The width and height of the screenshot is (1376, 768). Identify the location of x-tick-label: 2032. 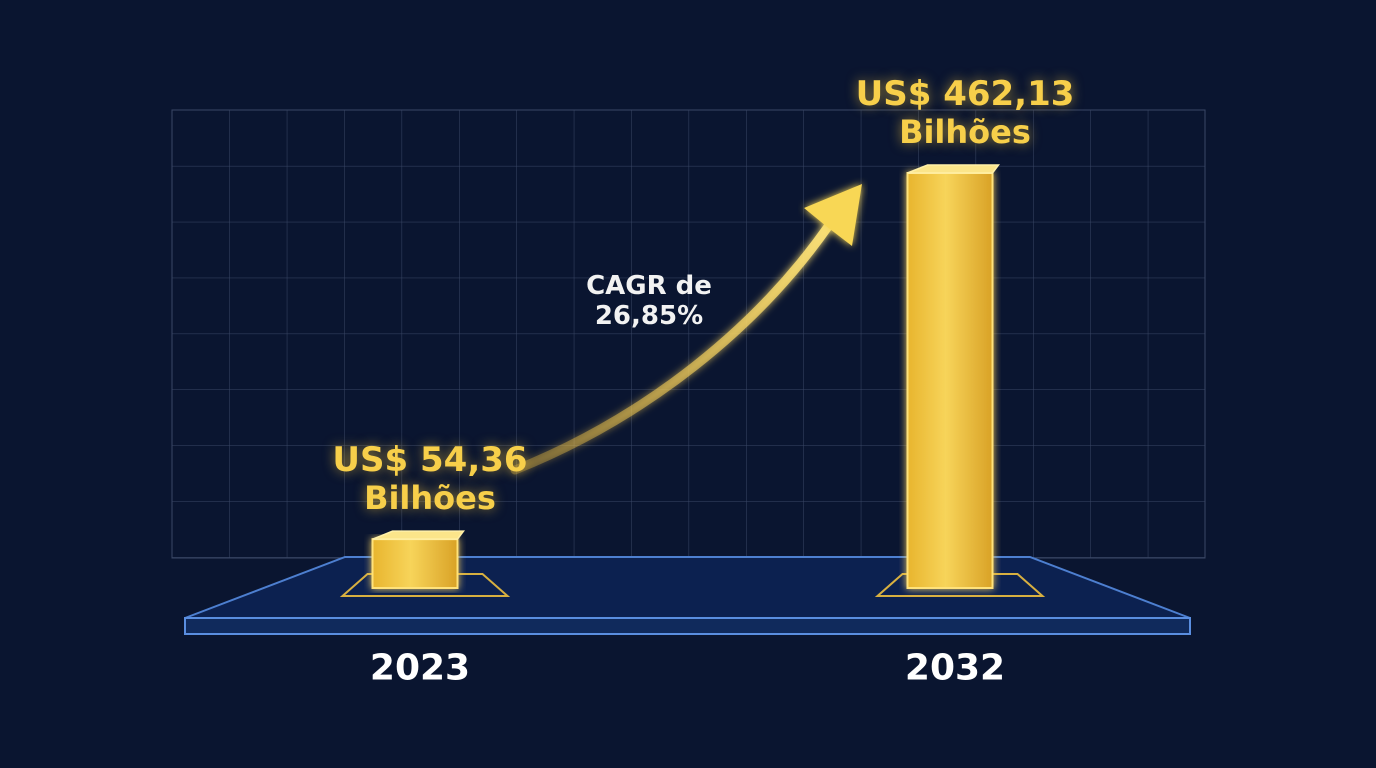
(955, 668).